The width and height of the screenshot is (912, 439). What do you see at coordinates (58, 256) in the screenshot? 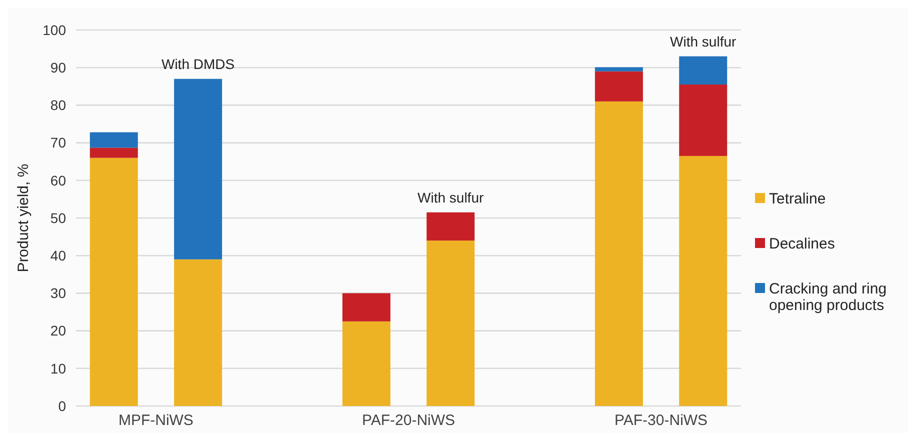
I see `y-tick-label: 40` at bounding box center [58, 256].